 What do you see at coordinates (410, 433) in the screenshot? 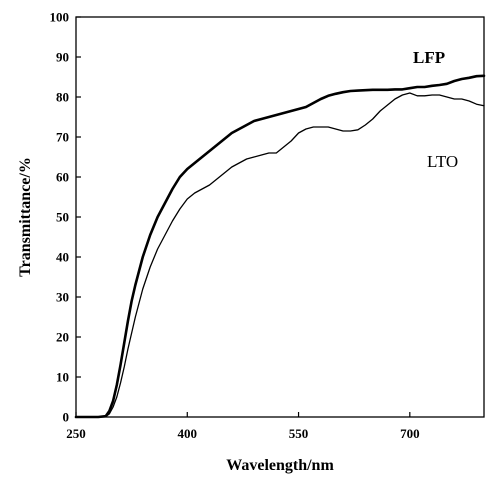
I see `x-tick-label: 700` at bounding box center [410, 433].